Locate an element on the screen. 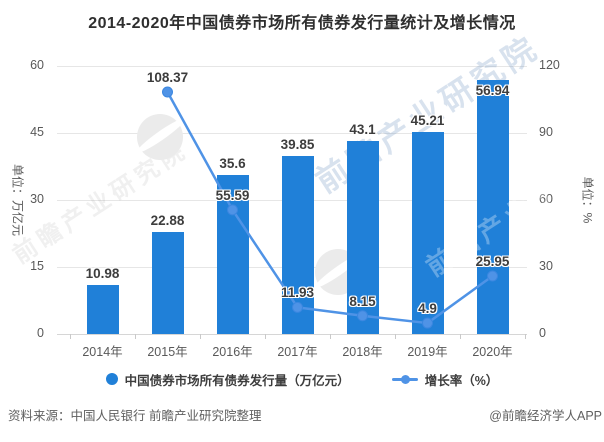 This screenshot has height=442, width=604. x-axis-label: 2017年 is located at coordinates (297, 352).